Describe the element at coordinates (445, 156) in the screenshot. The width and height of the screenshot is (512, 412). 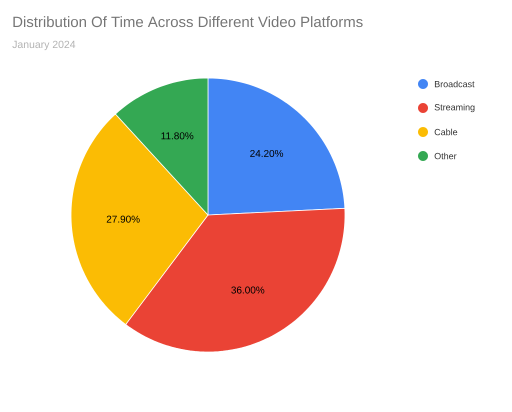
I see `legend-label: Other` at that location.